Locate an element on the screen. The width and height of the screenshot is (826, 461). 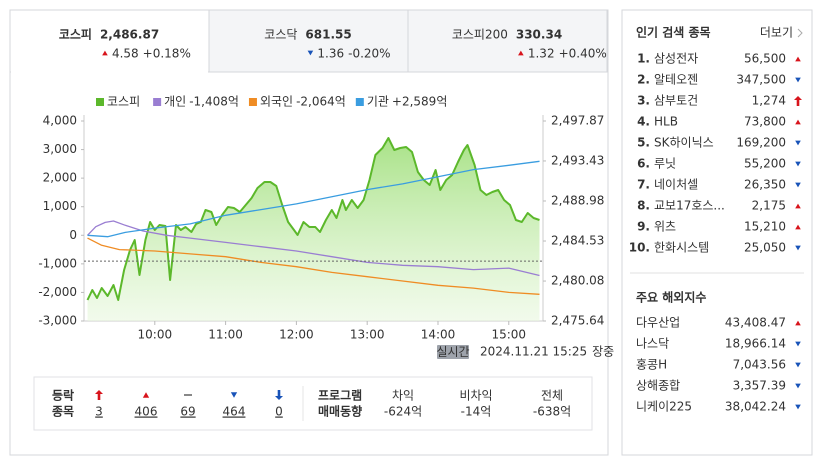
x-tick-label: 11:00 is located at coordinates (225, 335).